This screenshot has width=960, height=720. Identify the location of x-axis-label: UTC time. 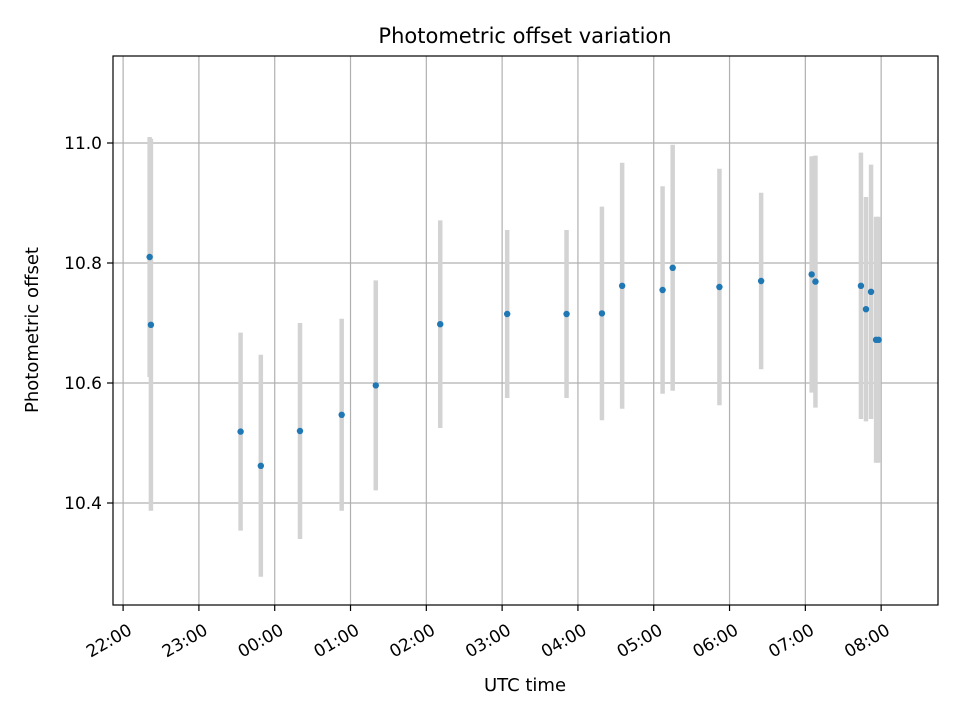
(525, 685).